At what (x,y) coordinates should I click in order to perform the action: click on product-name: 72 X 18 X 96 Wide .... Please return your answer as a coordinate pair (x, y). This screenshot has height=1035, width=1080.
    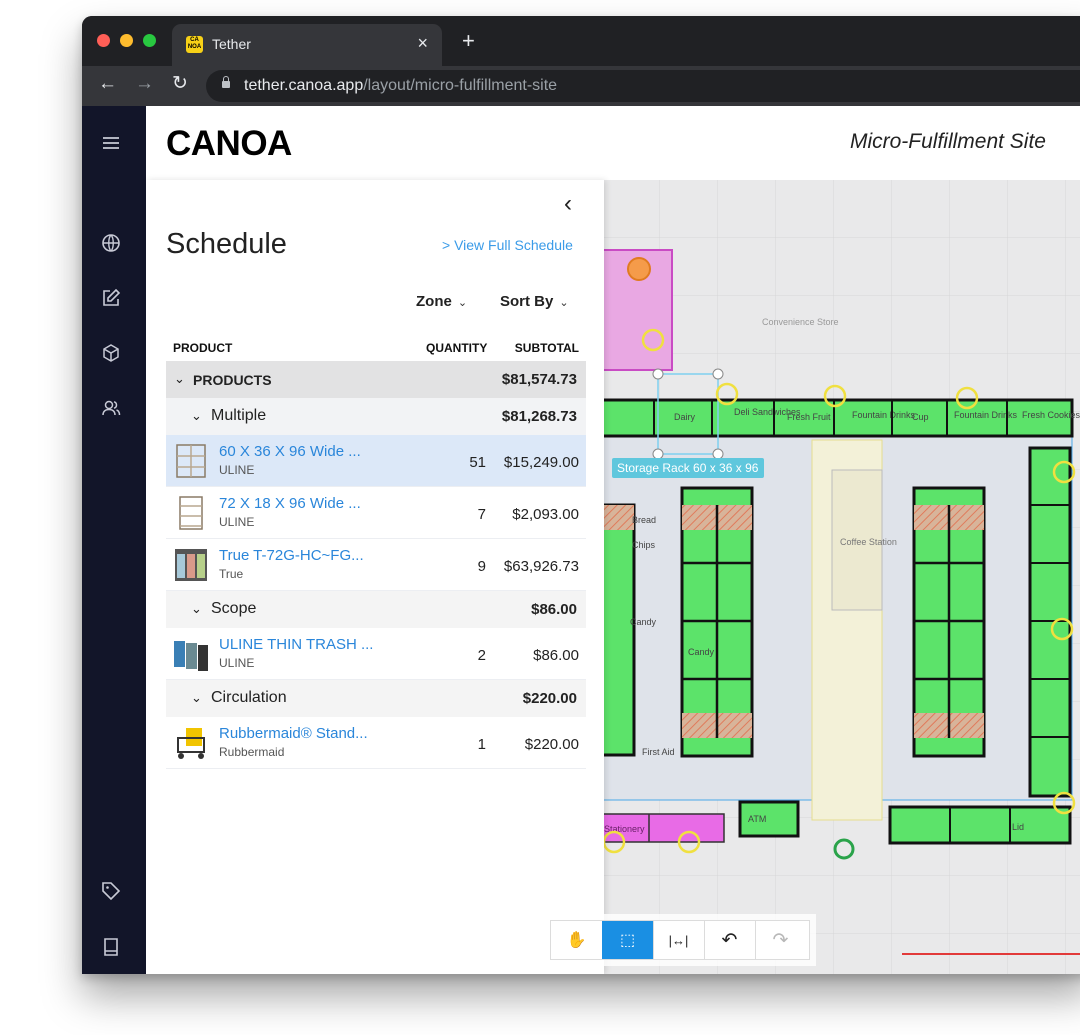
    Looking at the image, I should click on (290, 503).